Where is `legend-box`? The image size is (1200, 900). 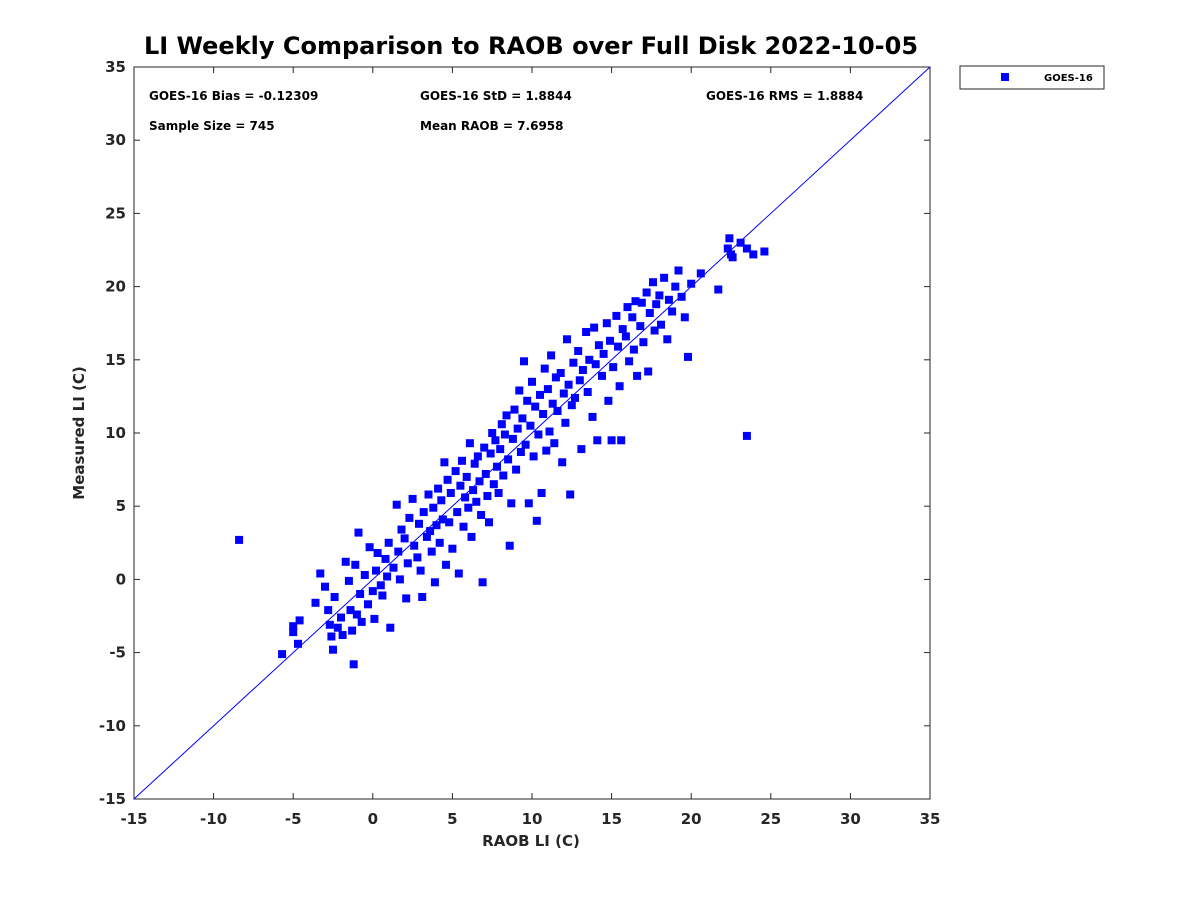
legend-box is located at coordinates (1032, 77).